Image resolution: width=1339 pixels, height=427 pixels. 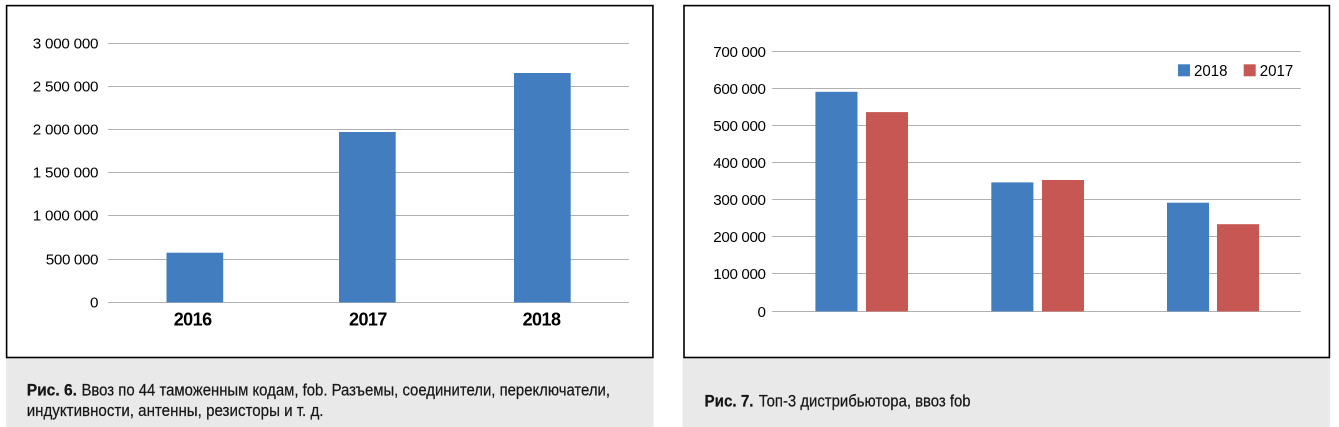 What do you see at coordinates (193, 319) in the screenshot?
I see `svg-text: 2016` at bounding box center [193, 319].